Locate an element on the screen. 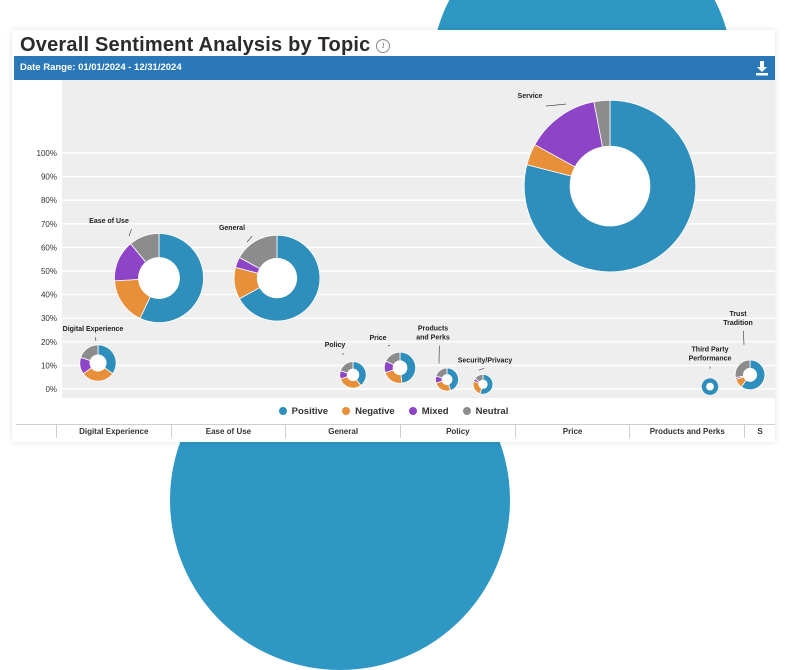 The image size is (790, 670). data-label: Policy is located at coordinates (335, 345).